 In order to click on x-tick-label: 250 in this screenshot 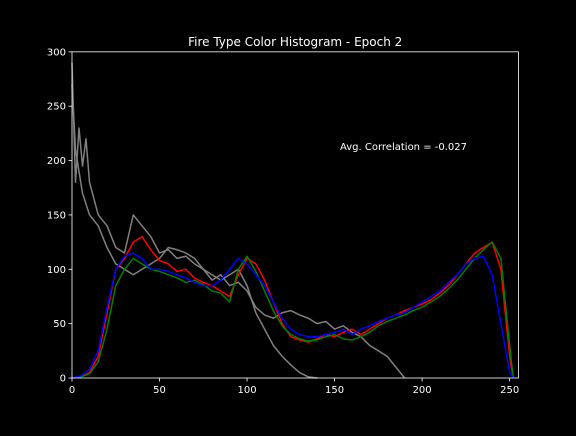, I will do `click(509, 390)`.